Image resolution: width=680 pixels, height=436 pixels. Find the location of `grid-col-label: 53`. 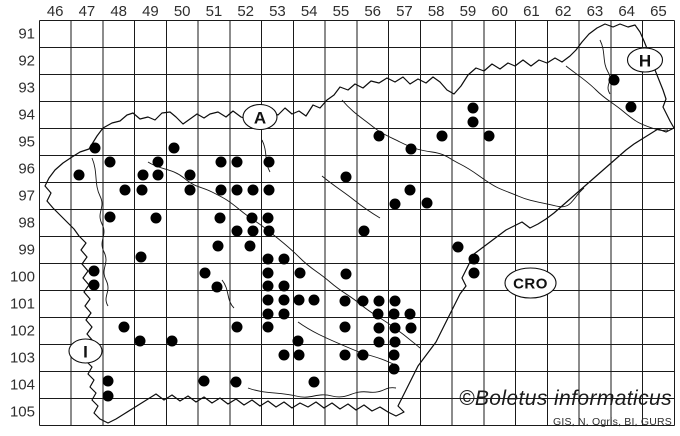

grid-col-label: 53 is located at coordinates (277, 11).